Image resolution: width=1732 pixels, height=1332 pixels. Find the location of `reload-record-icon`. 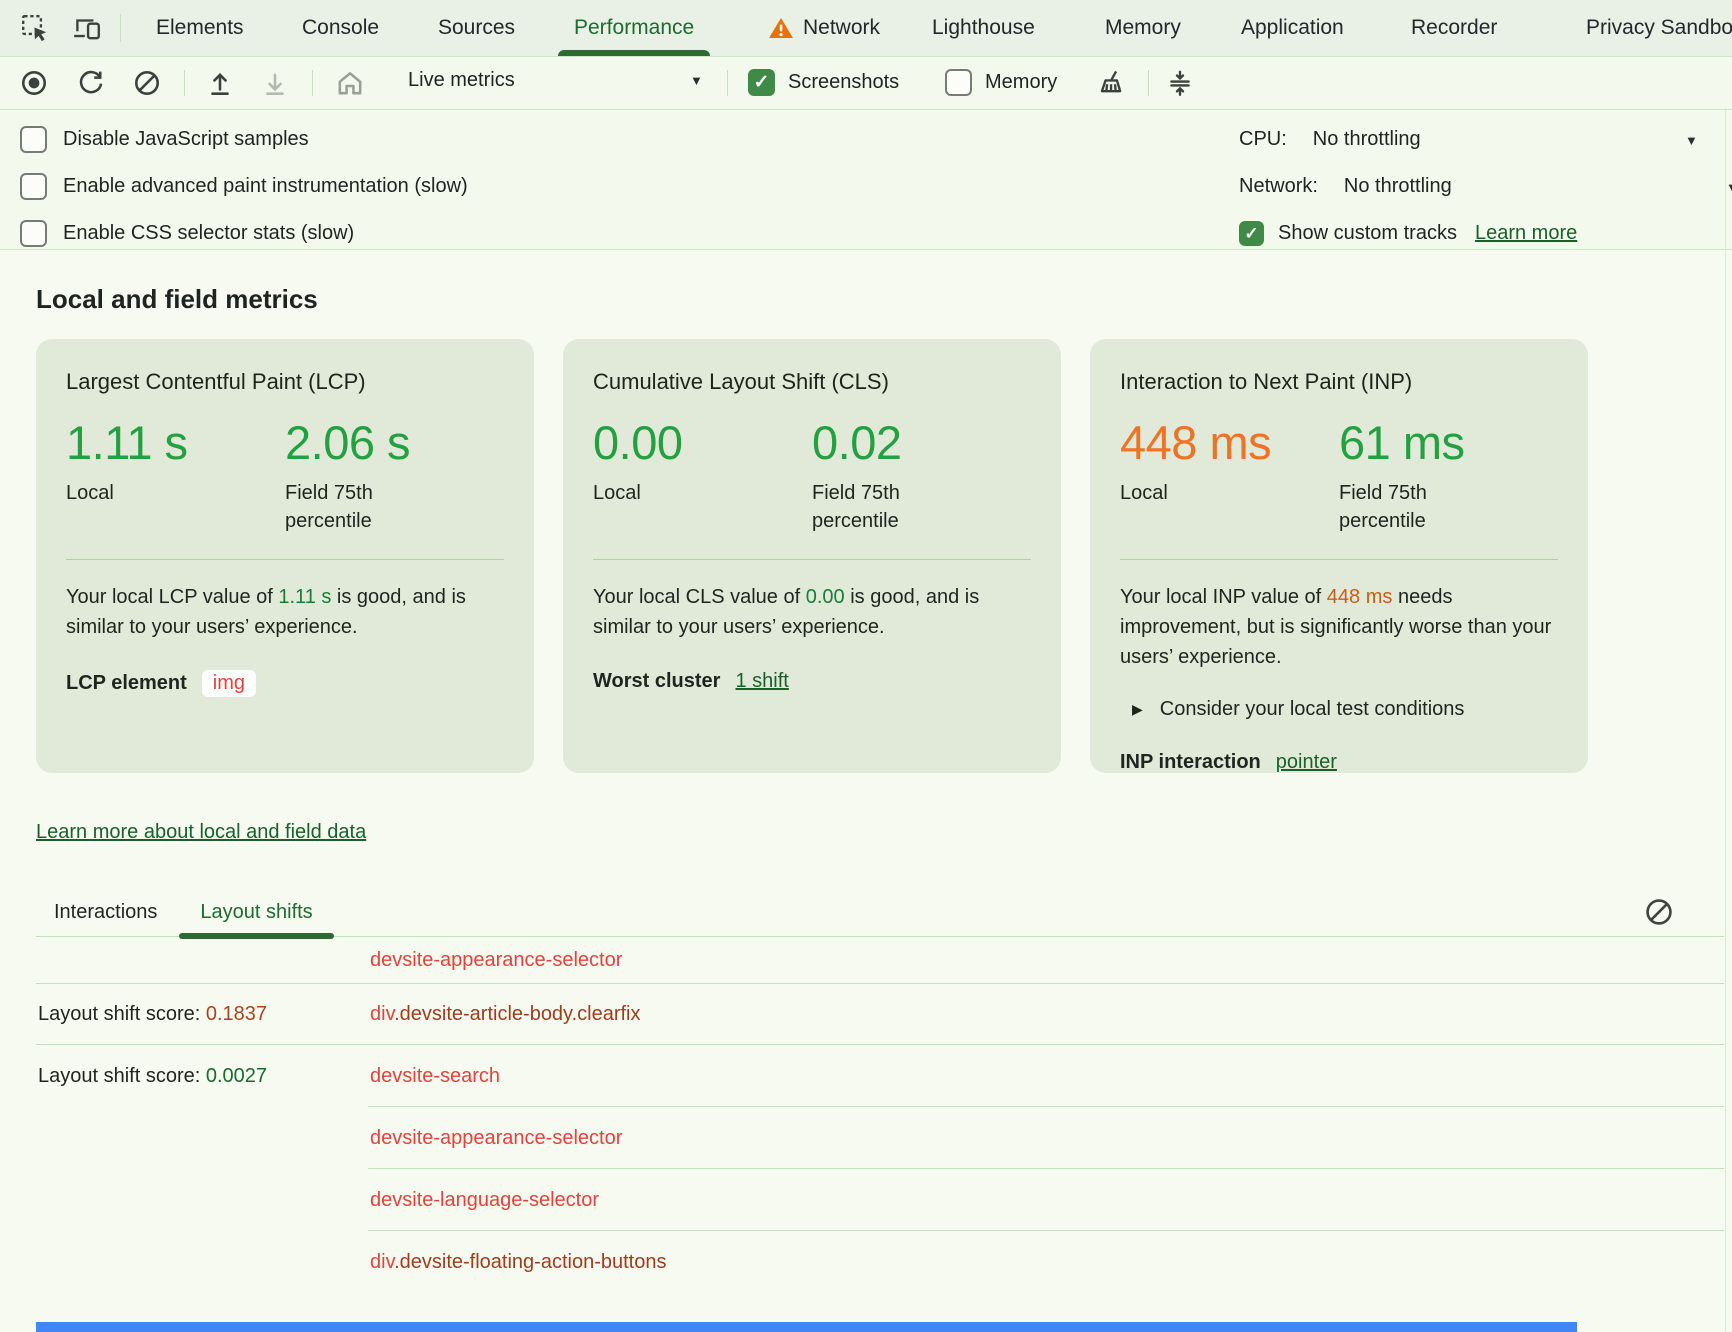

reload-record-icon is located at coordinates (91, 83).